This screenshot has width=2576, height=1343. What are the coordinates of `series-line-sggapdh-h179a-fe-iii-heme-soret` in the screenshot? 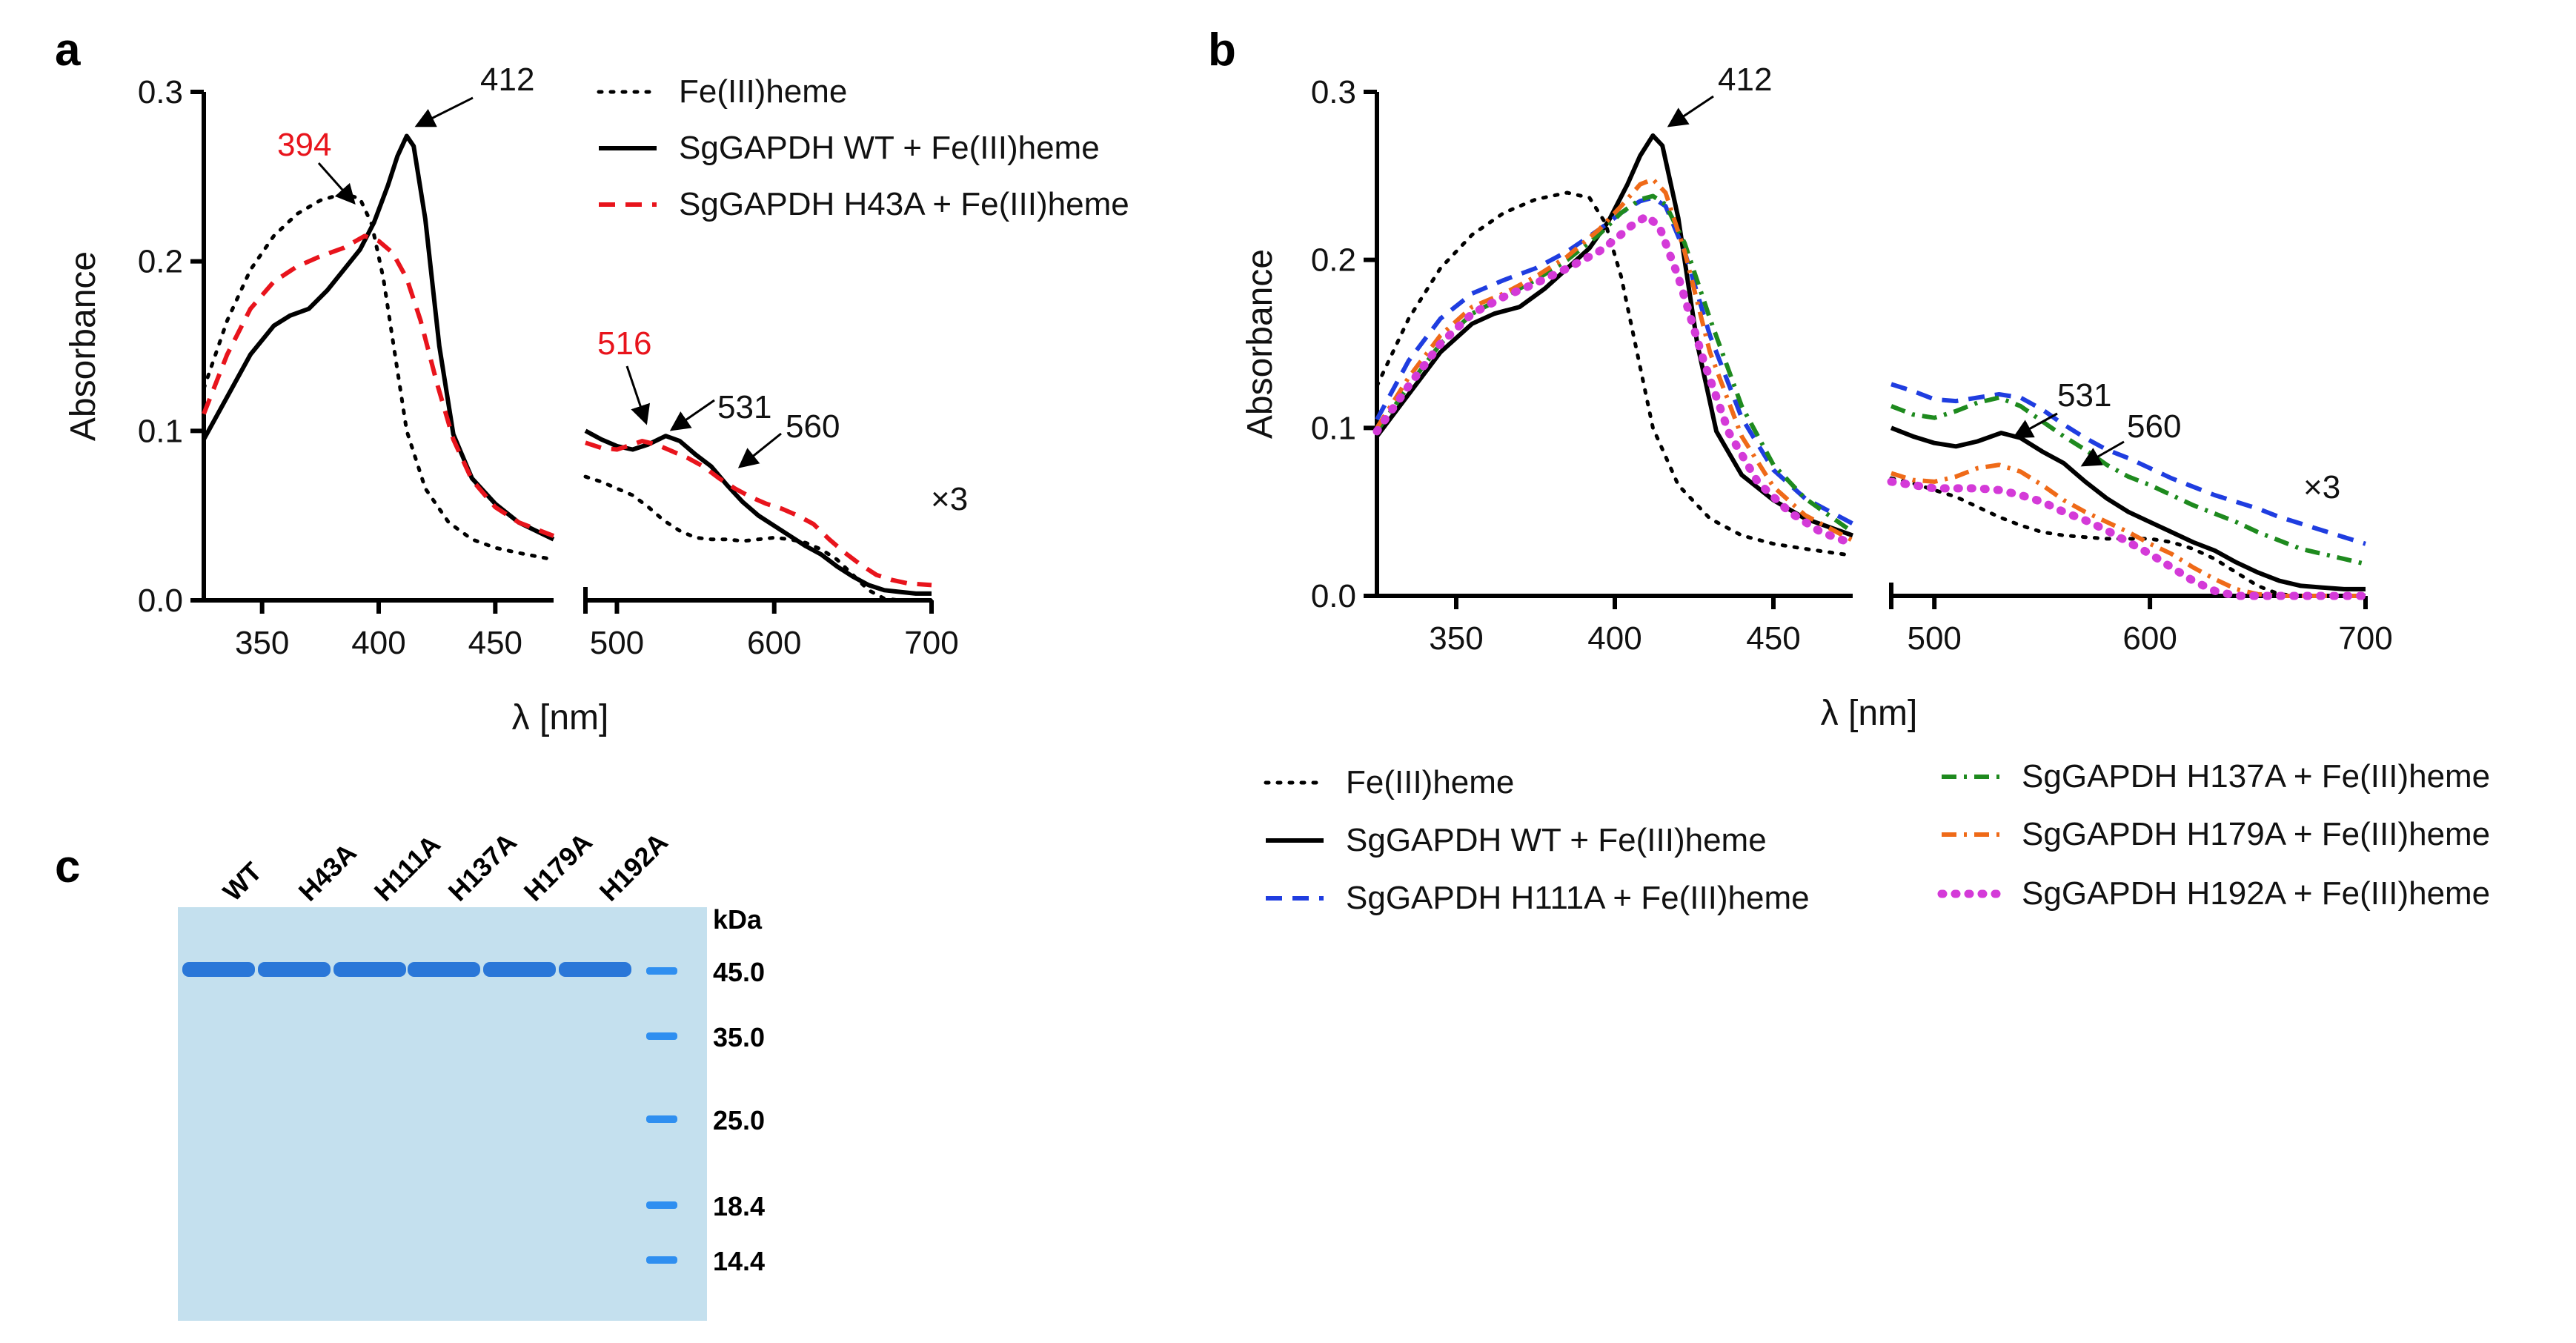 It's located at (1614, 359).